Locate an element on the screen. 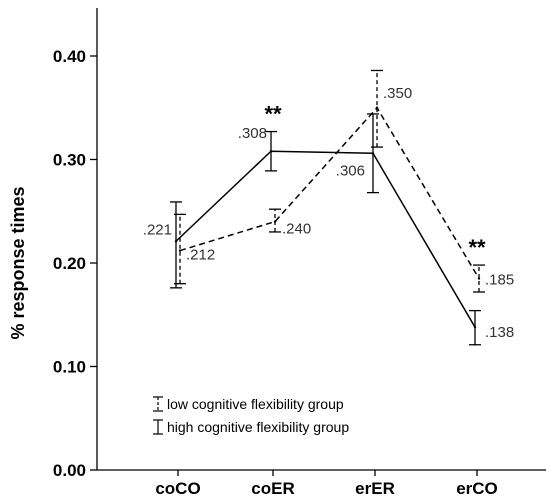 The width and height of the screenshot is (546, 503). y-tick-label: 0.20 is located at coordinates (69, 263).